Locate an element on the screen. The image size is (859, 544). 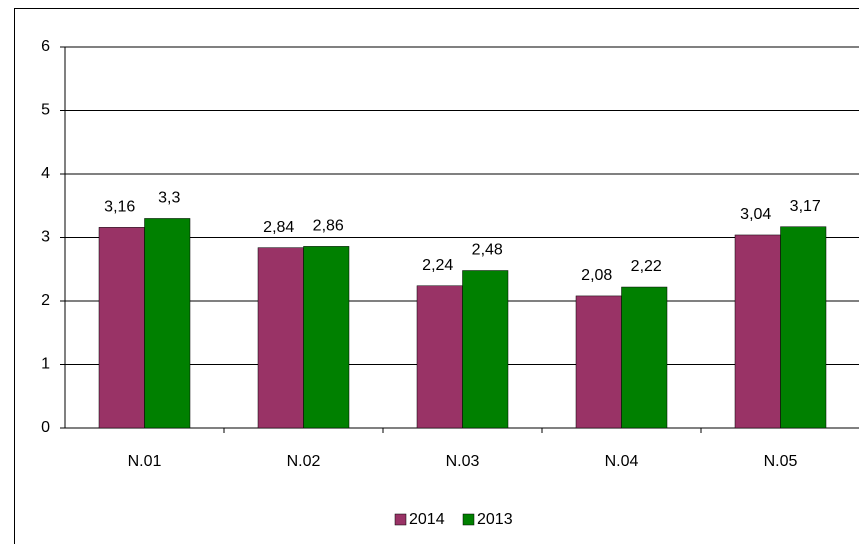
y-tick-label: 0 is located at coordinates (45, 427).